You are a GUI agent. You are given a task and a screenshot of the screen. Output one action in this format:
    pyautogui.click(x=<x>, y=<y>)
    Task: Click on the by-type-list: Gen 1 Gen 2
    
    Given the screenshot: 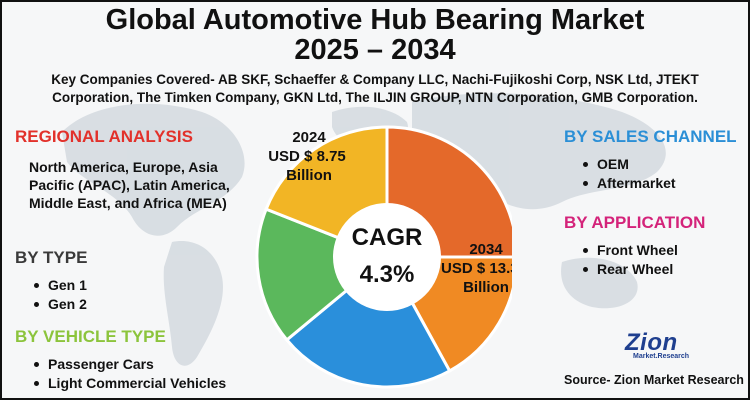 What is the action you would take?
    pyautogui.click(x=58, y=295)
    